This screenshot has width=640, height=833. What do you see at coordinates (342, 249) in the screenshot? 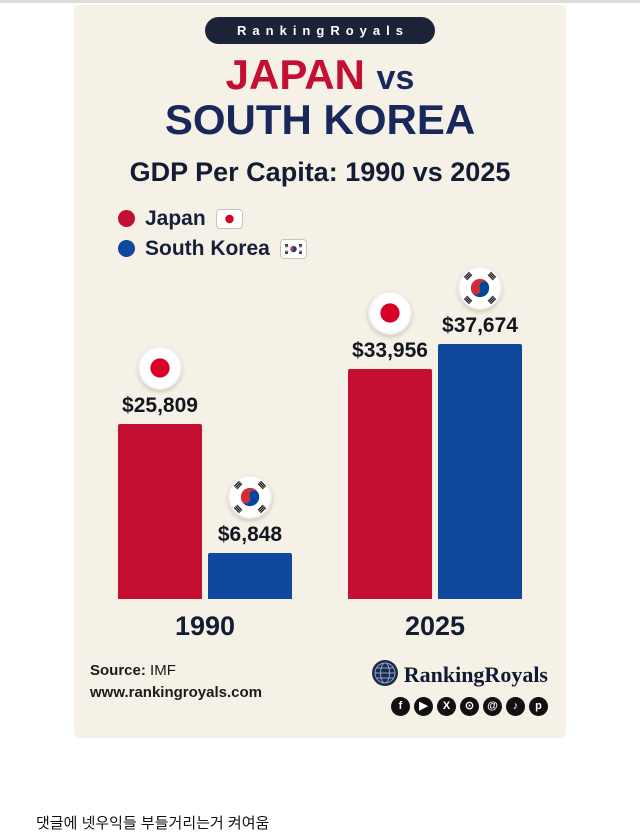
I see `legend-item-south-korea: South Korea` at bounding box center [342, 249].